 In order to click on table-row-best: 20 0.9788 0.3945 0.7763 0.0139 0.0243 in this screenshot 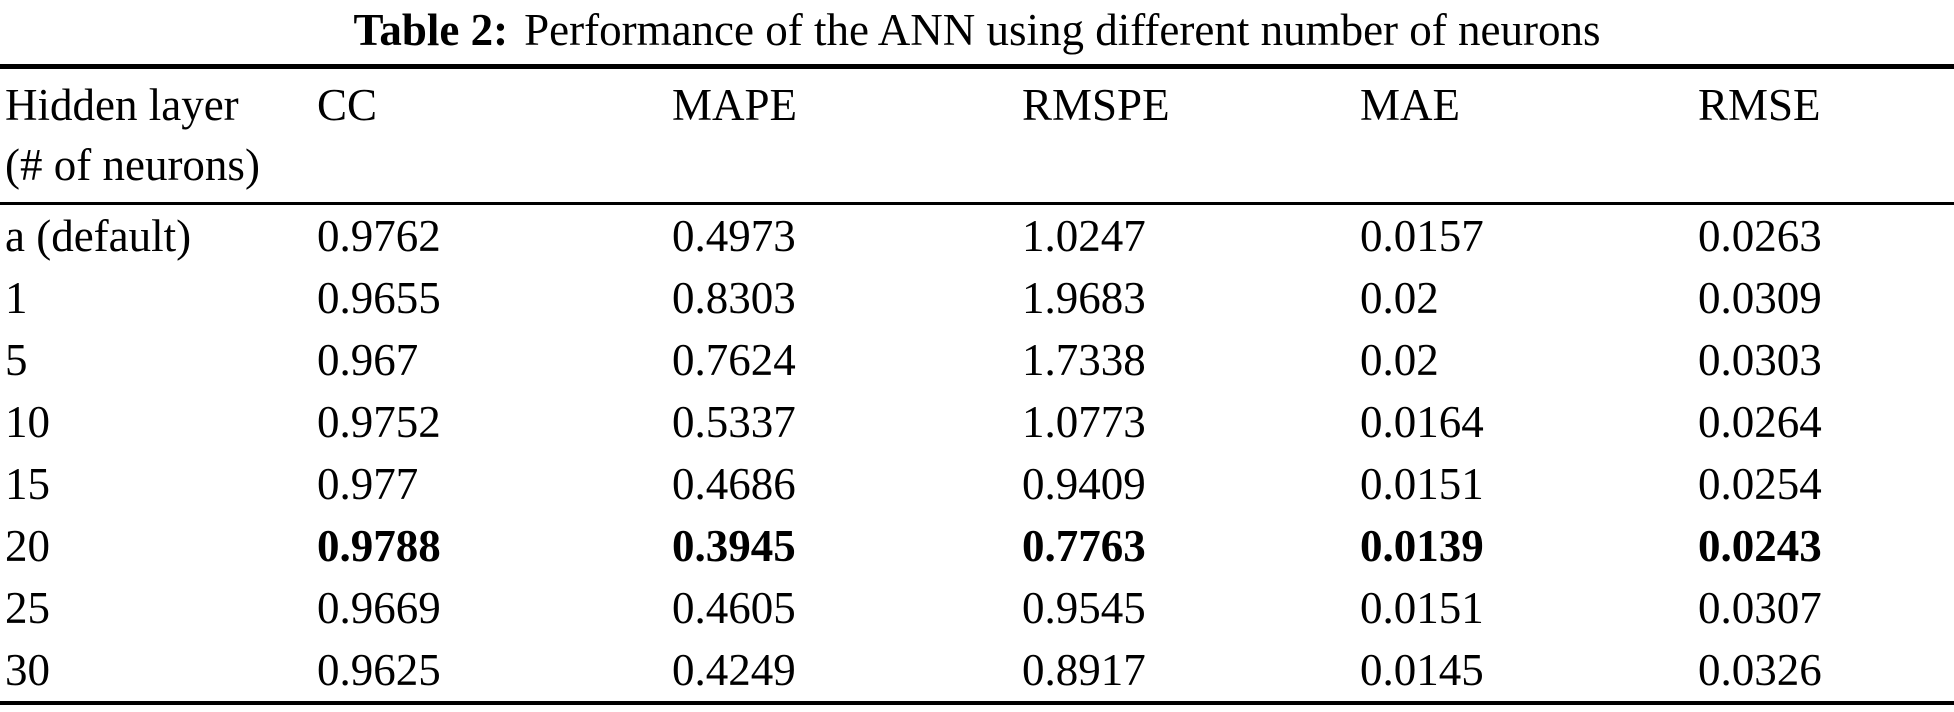, I will do `click(977, 546)`.